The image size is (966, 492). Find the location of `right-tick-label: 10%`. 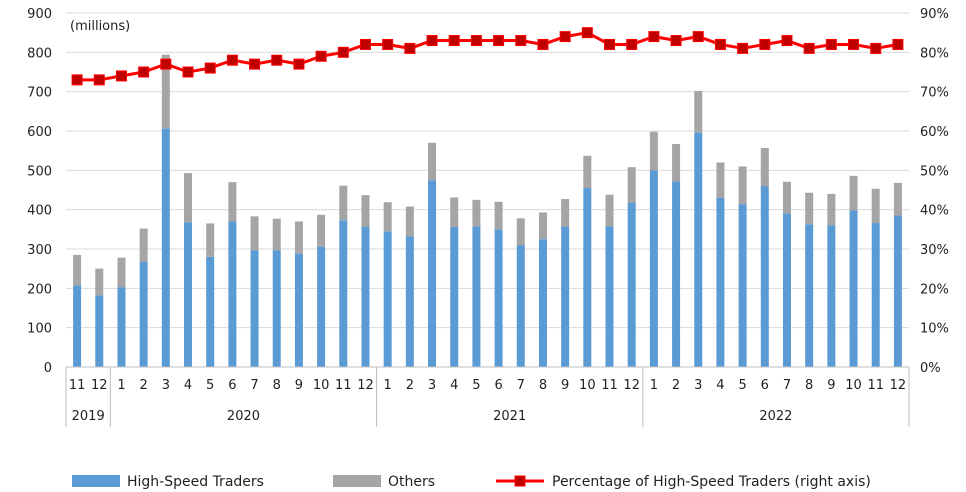

right-tick-label: 10% is located at coordinates (934, 329).